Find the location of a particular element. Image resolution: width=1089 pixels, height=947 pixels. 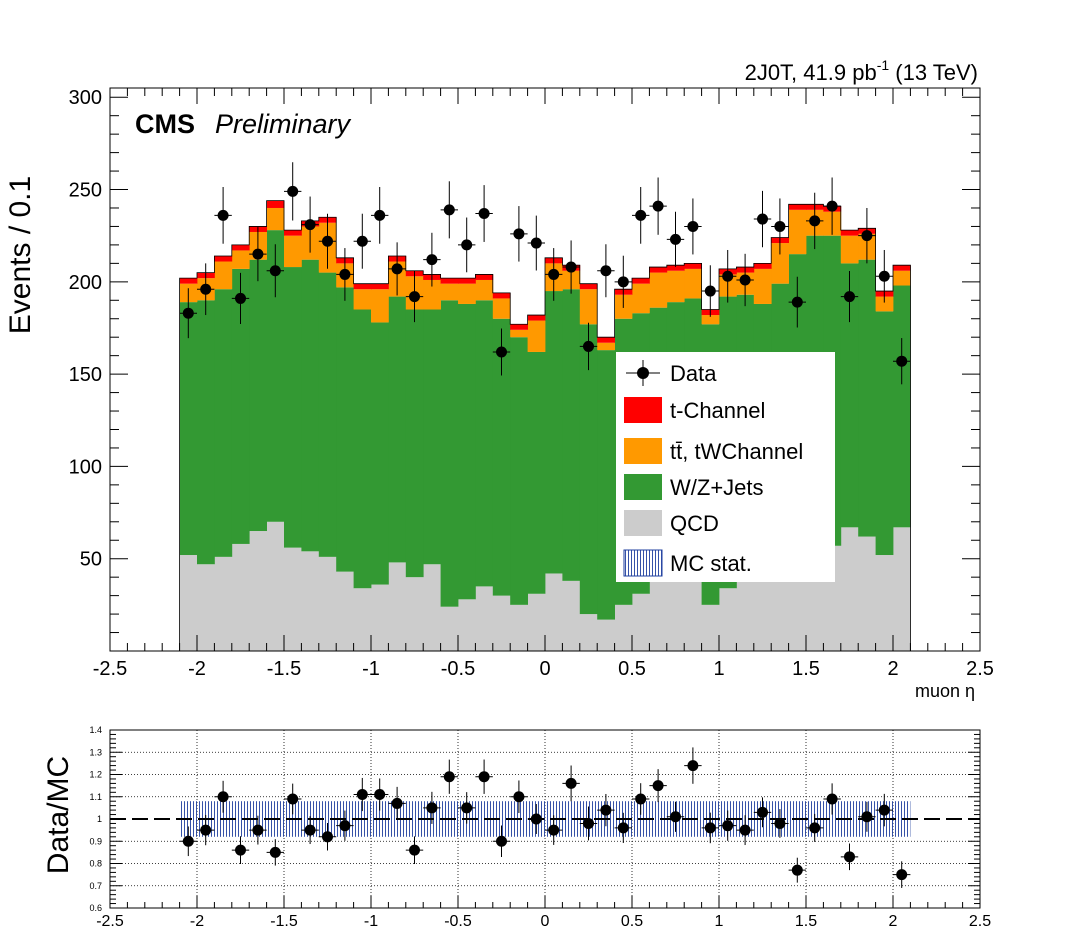

x-axis-title: muon η is located at coordinates (945, 691).